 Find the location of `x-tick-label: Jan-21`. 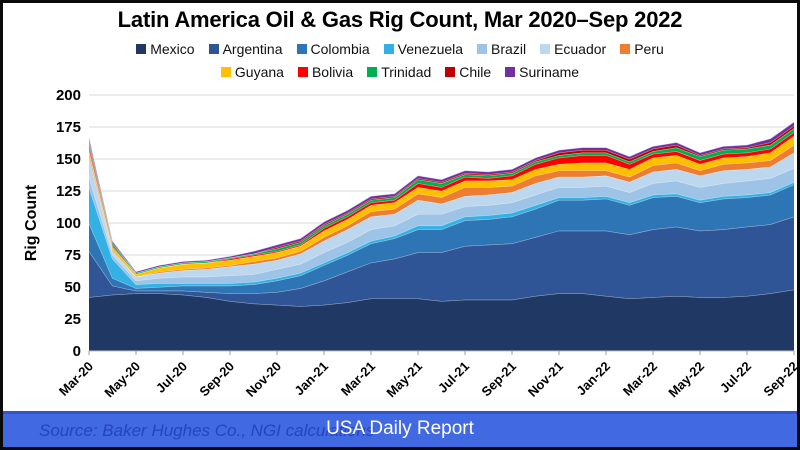

x-tick-label: Jan-21 is located at coordinates (311, 379).